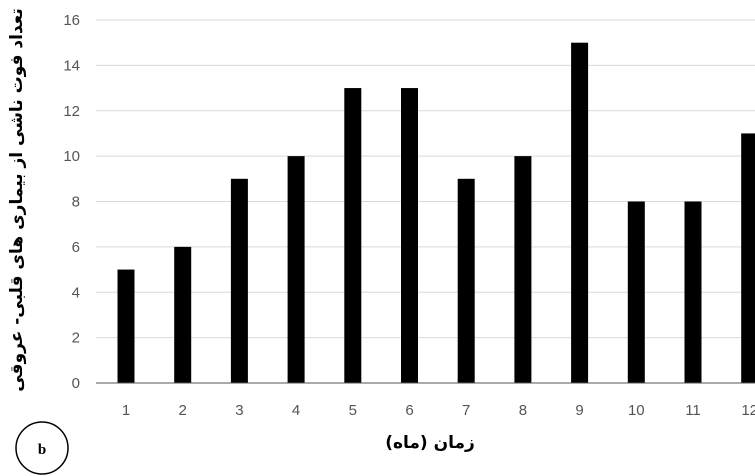 The width and height of the screenshot is (755, 476). Describe the element at coordinates (71, 20) in the screenshot. I see `y-tick-label: 16` at that location.